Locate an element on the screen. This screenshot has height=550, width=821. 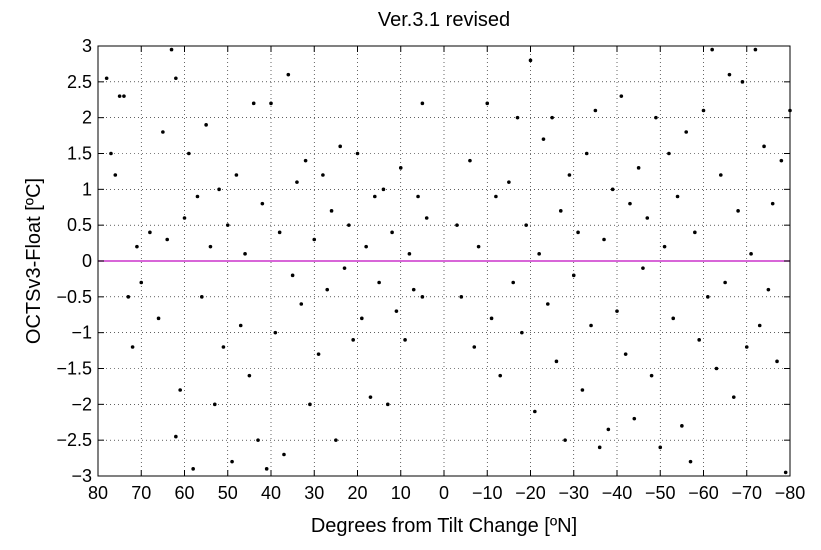
y-tick-label: −3 is located at coordinates (81, 476).